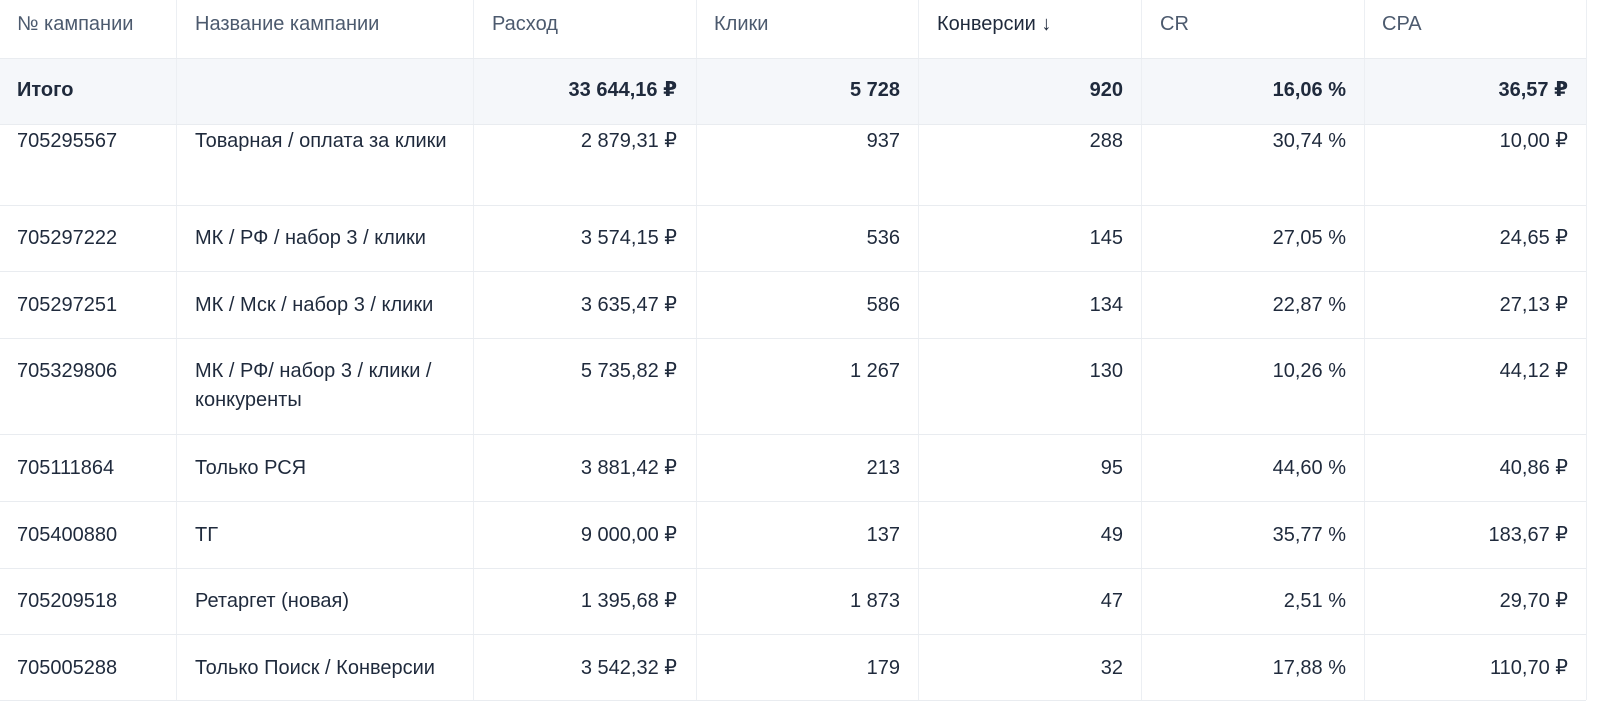 This screenshot has height=717, width=1600. Describe the element at coordinates (1533, 305) in the screenshot. I see `cpa-value: 27,13 ₽` at that location.